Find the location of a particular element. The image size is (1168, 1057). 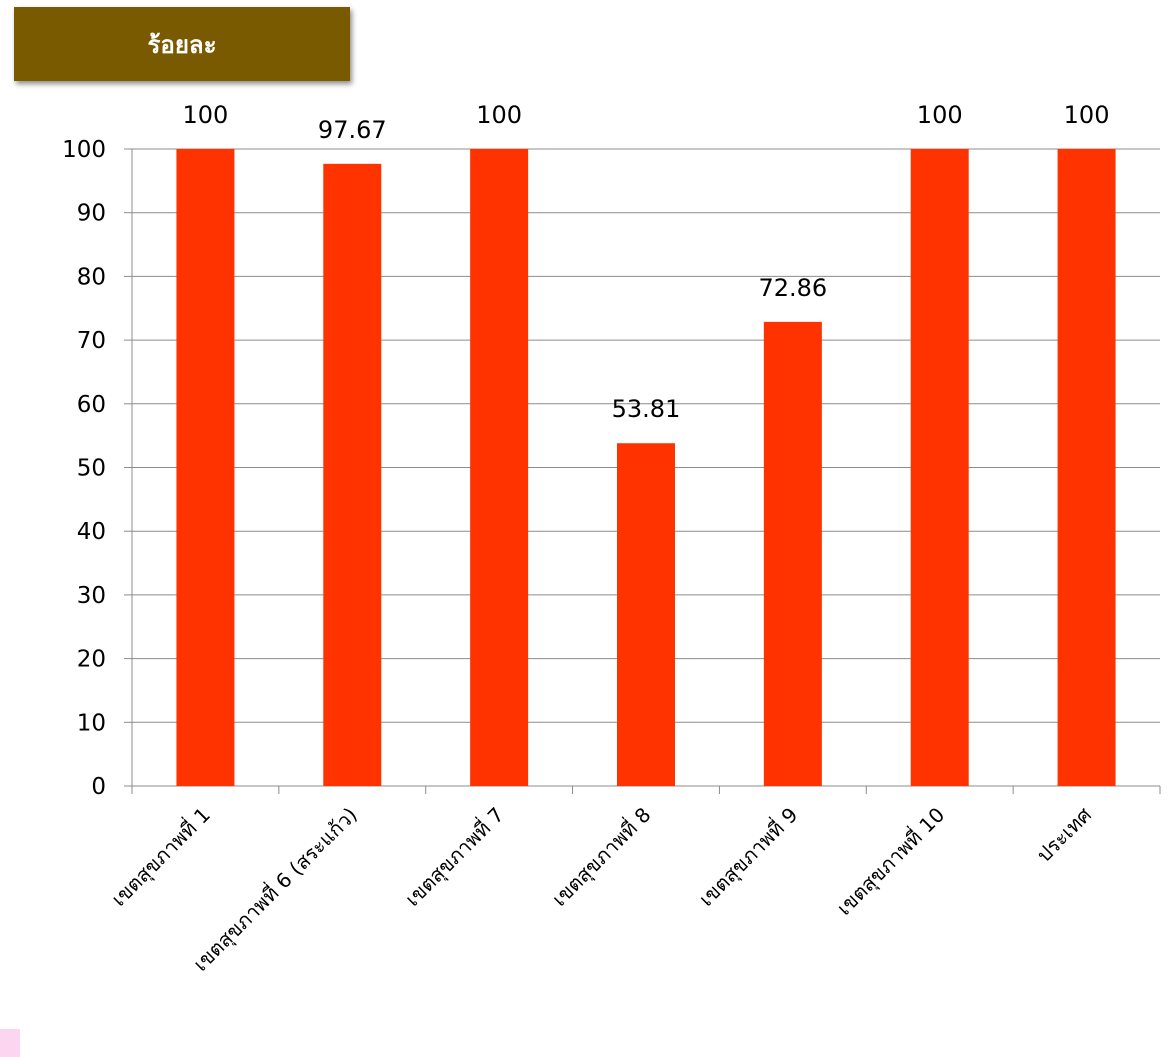

y-axis-title-box: ร้อยละ is located at coordinates (182, 44).